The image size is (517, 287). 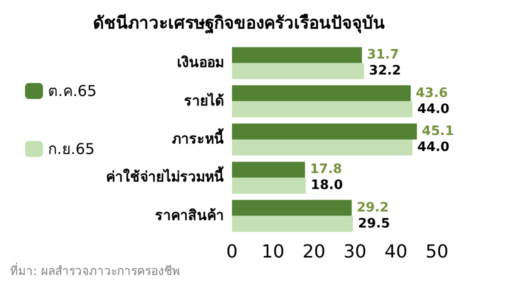 What do you see at coordinates (372, 208) in the screenshot?
I see `data-label: 29.2` at bounding box center [372, 208].